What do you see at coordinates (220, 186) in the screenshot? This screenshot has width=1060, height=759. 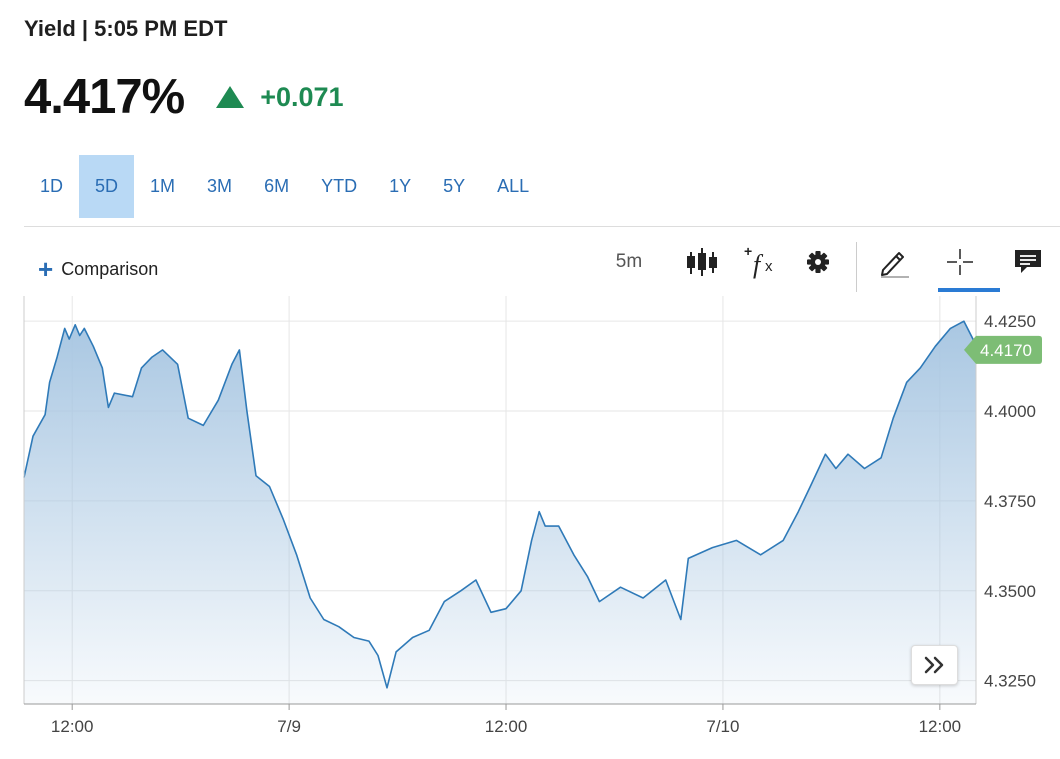 I see `range-tab-3m: 3M` at bounding box center [220, 186].